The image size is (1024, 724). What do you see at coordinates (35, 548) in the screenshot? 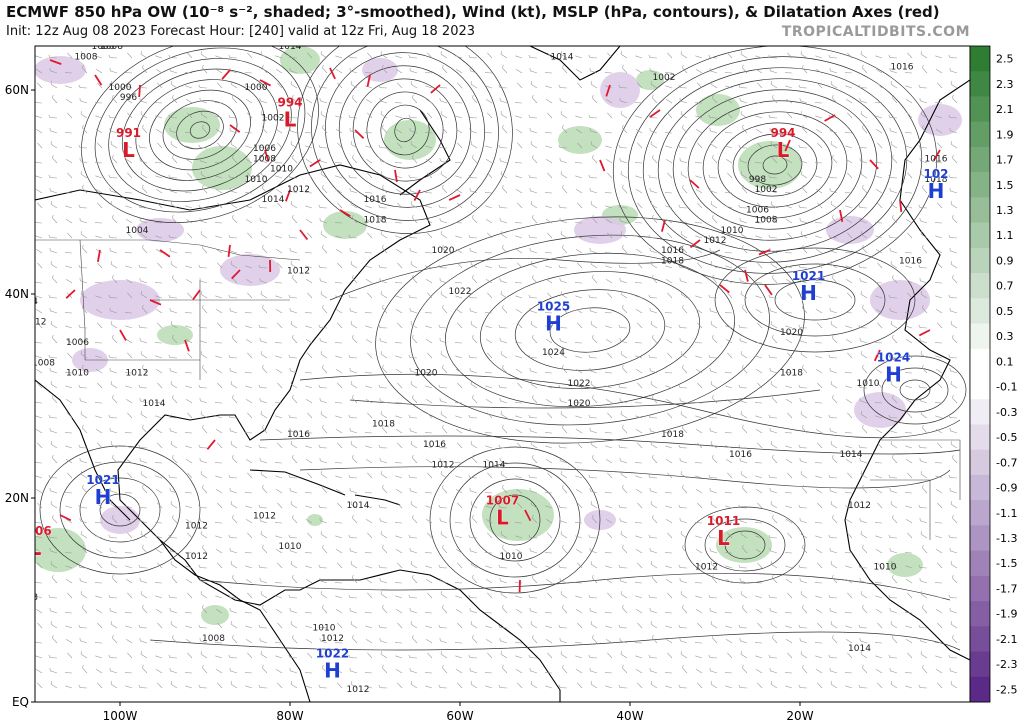
I see `low-pressure-symbol: L` at bounding box center [35, 548].